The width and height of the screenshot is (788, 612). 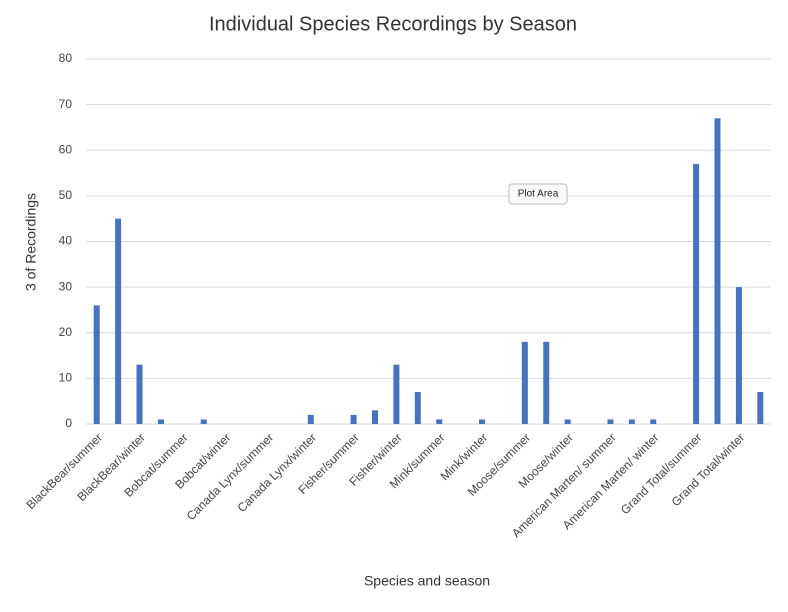 I want to click on tooltip-box, so click(x=538, y=194).